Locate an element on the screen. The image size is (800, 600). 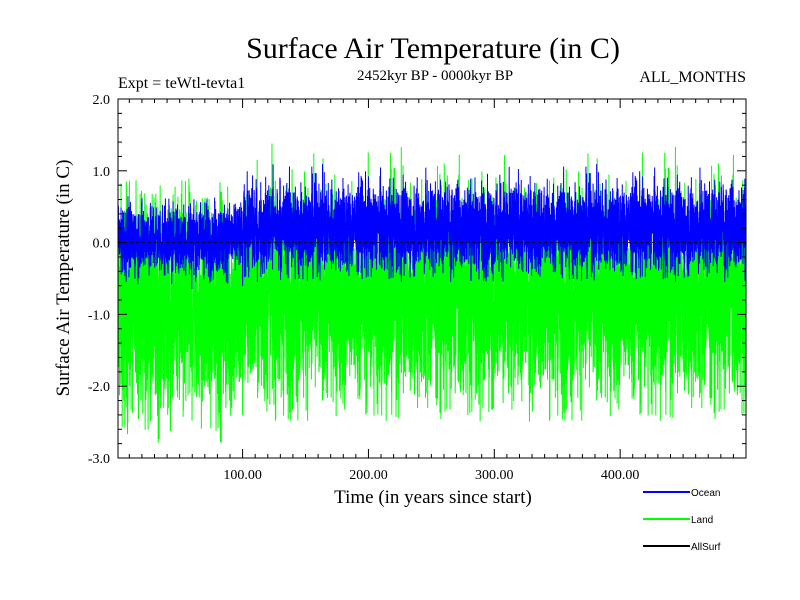
legend-label-allsurf: AllSurf is located at coordinates (706, 547).